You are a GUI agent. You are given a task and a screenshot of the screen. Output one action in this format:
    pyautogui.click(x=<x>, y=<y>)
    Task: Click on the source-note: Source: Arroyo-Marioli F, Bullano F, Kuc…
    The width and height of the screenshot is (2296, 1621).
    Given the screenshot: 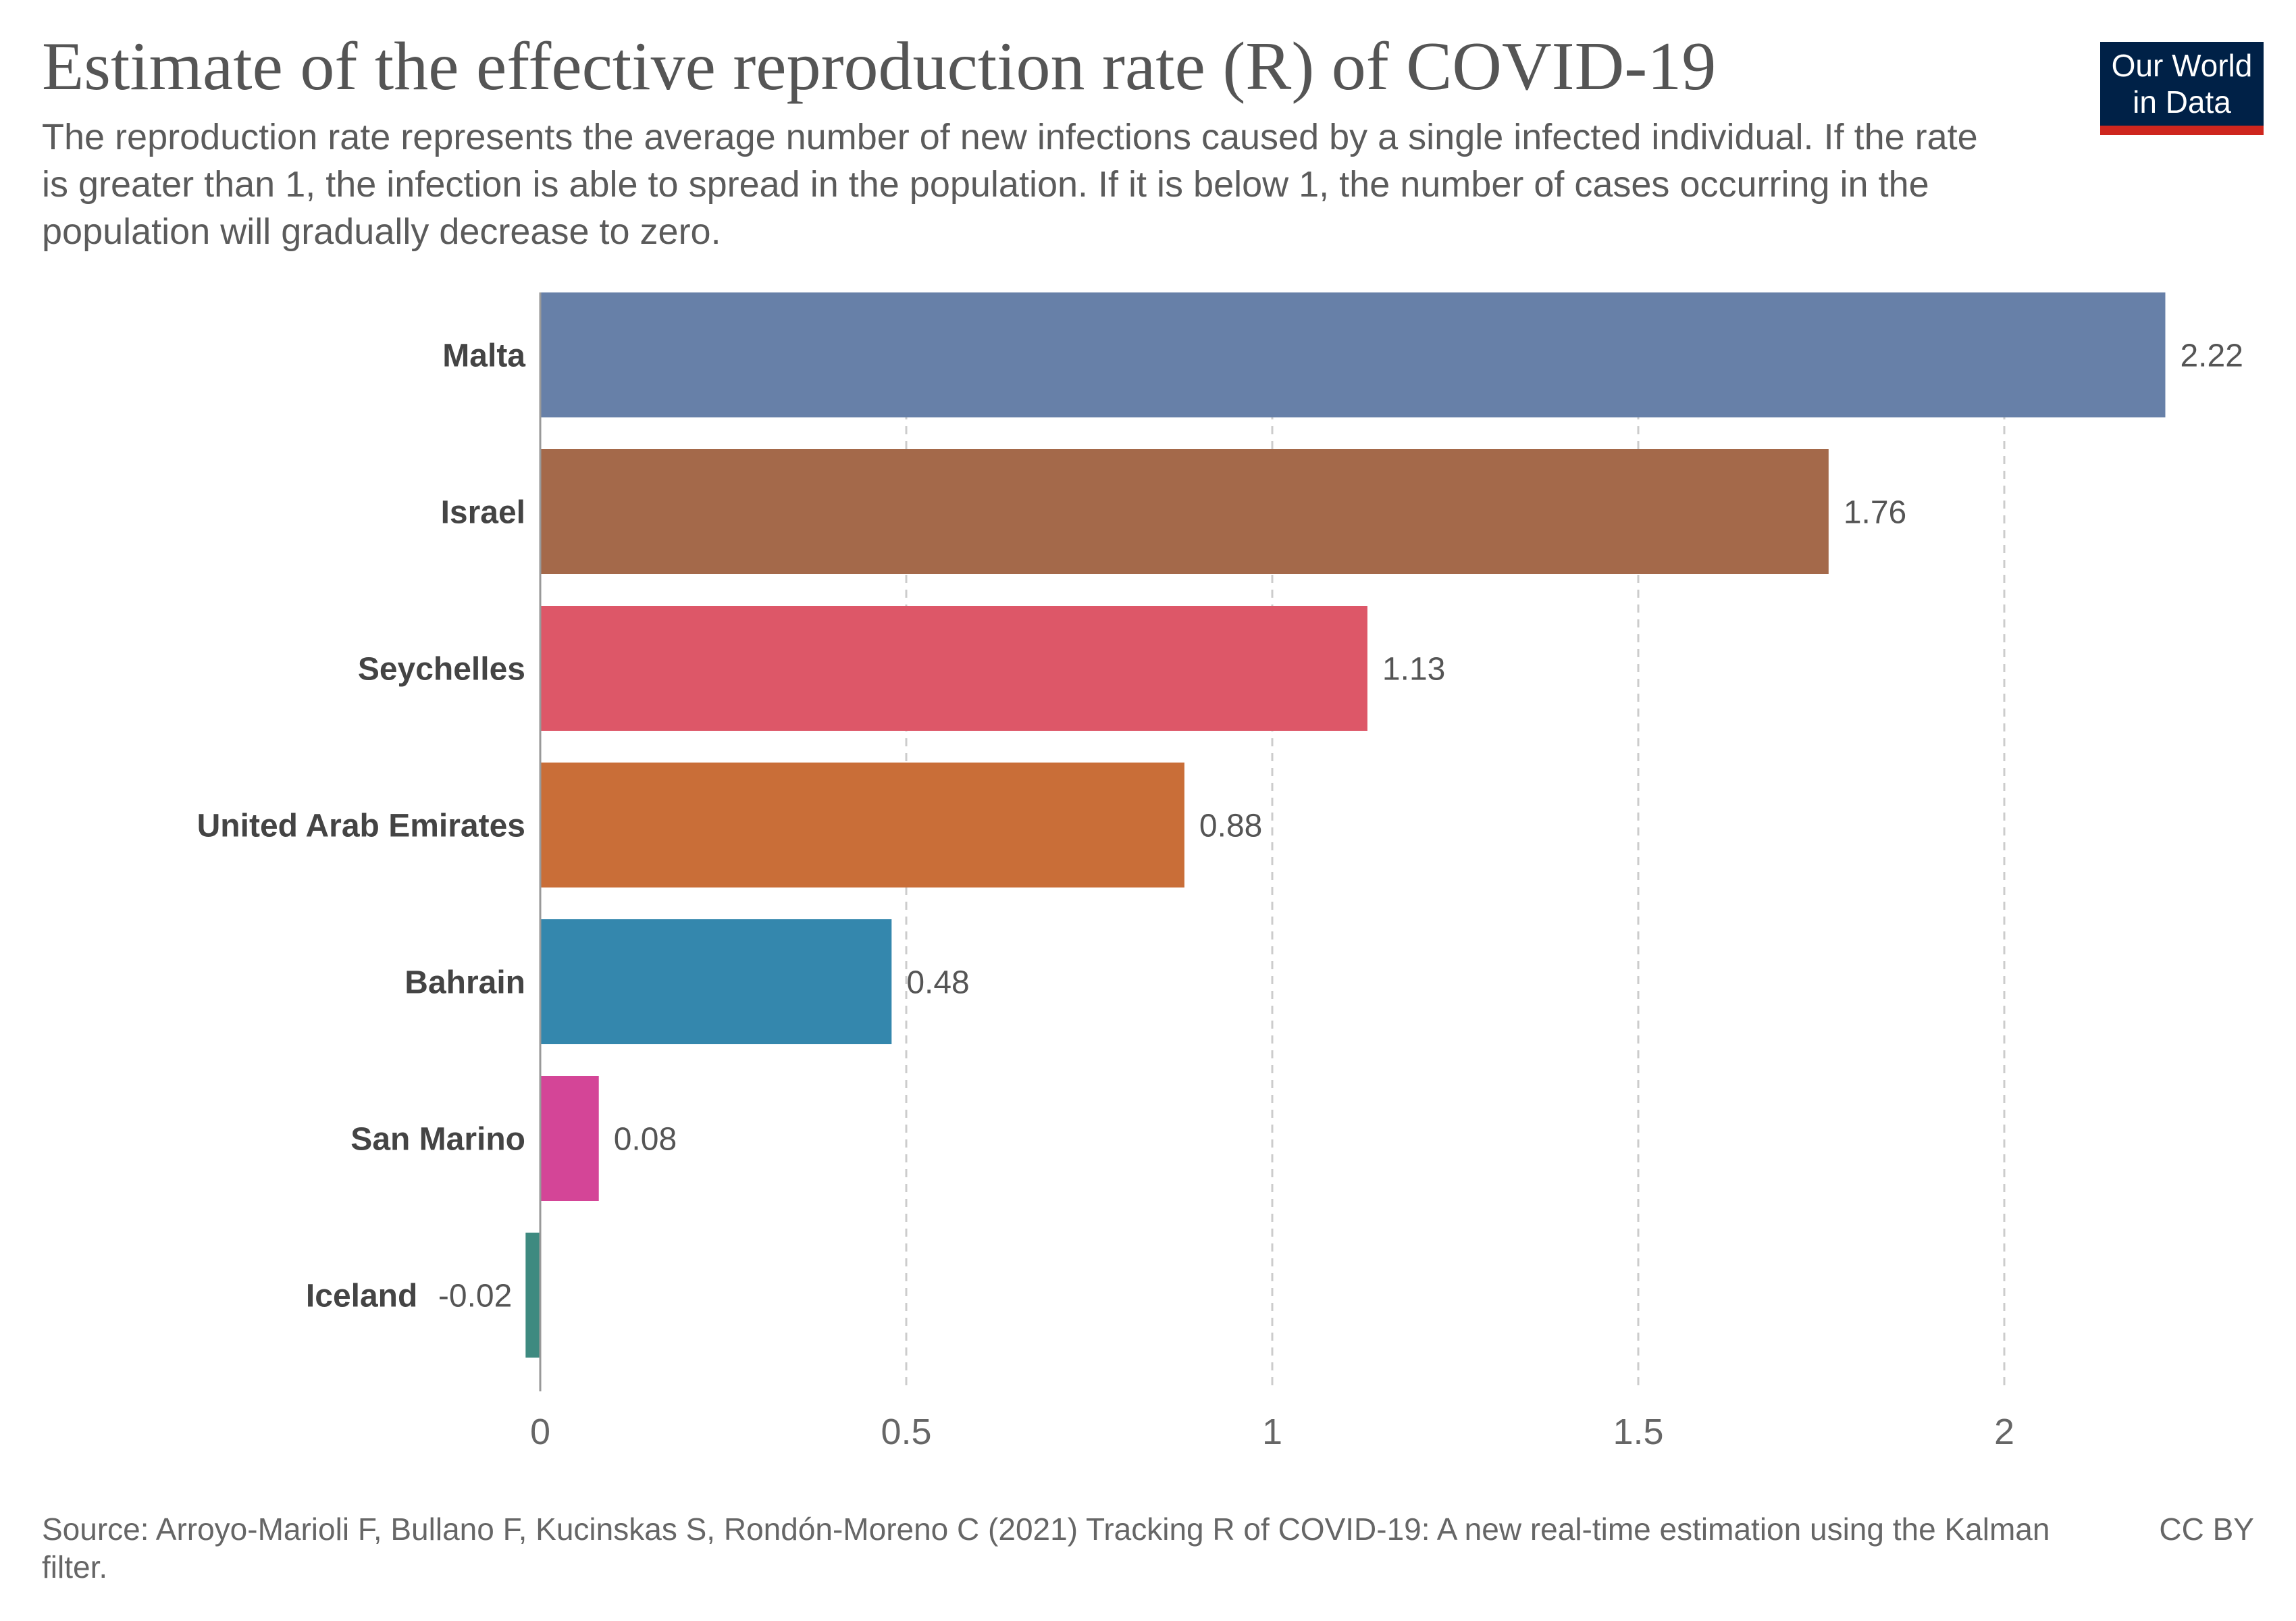 What is the action you would take?
    pyautogui.click(x=1046, y=1548)
    